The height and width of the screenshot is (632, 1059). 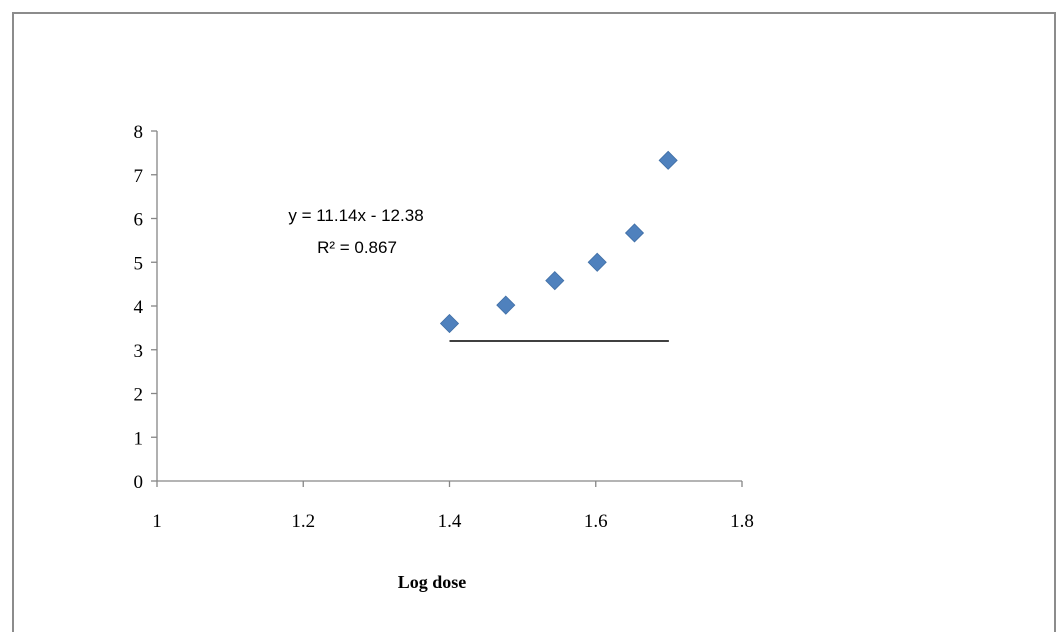 What do you see at coordinates (450, 521) in the screenshot?
I see `x-tick-label: 1.4` at bounding box center [450, 521].